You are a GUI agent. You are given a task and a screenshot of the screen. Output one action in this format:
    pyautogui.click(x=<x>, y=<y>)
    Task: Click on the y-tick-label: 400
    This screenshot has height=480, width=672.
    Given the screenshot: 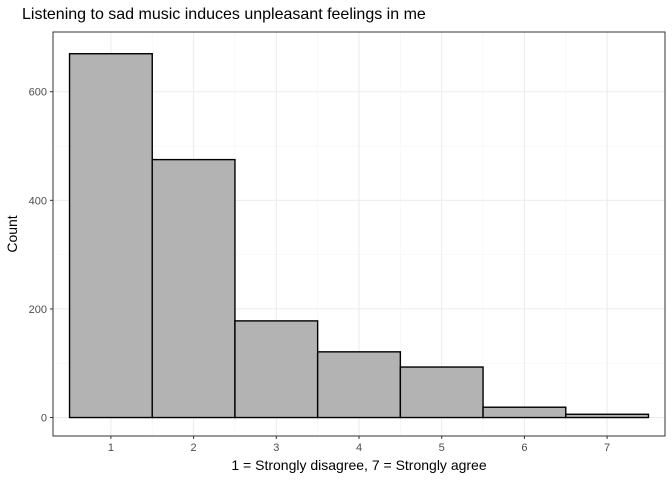 What is the action you would take?
    pyautogui.click(x=38, y=201)
    